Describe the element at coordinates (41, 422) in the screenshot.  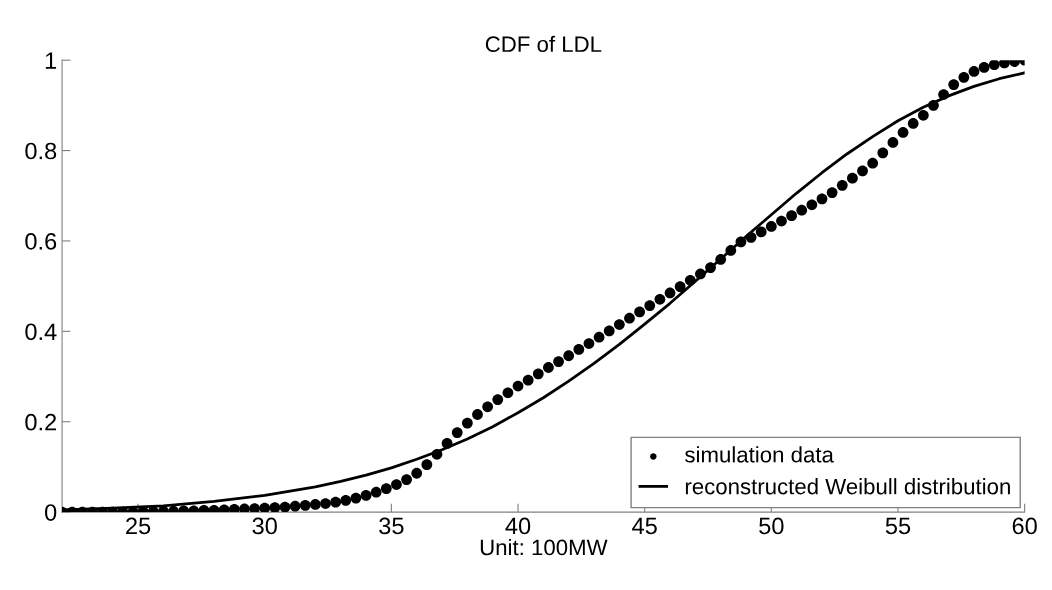
I see `y-tick-label: 0.2` at that location.